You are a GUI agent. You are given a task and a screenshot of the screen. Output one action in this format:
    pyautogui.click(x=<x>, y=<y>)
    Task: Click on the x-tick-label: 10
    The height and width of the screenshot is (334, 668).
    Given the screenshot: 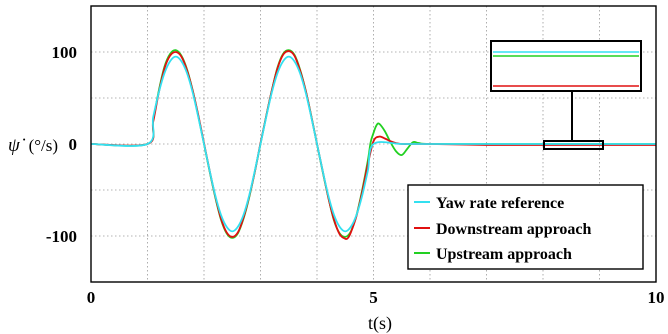 What is the action you would take?
    pyautogui.click(x=656, y=297)
    